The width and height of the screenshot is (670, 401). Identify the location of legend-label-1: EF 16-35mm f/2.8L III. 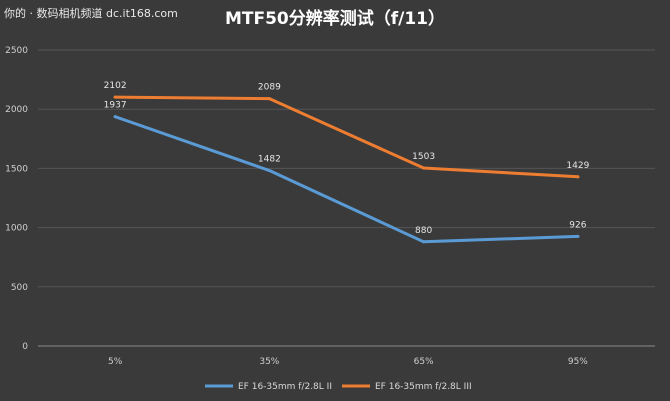
(423, 387).